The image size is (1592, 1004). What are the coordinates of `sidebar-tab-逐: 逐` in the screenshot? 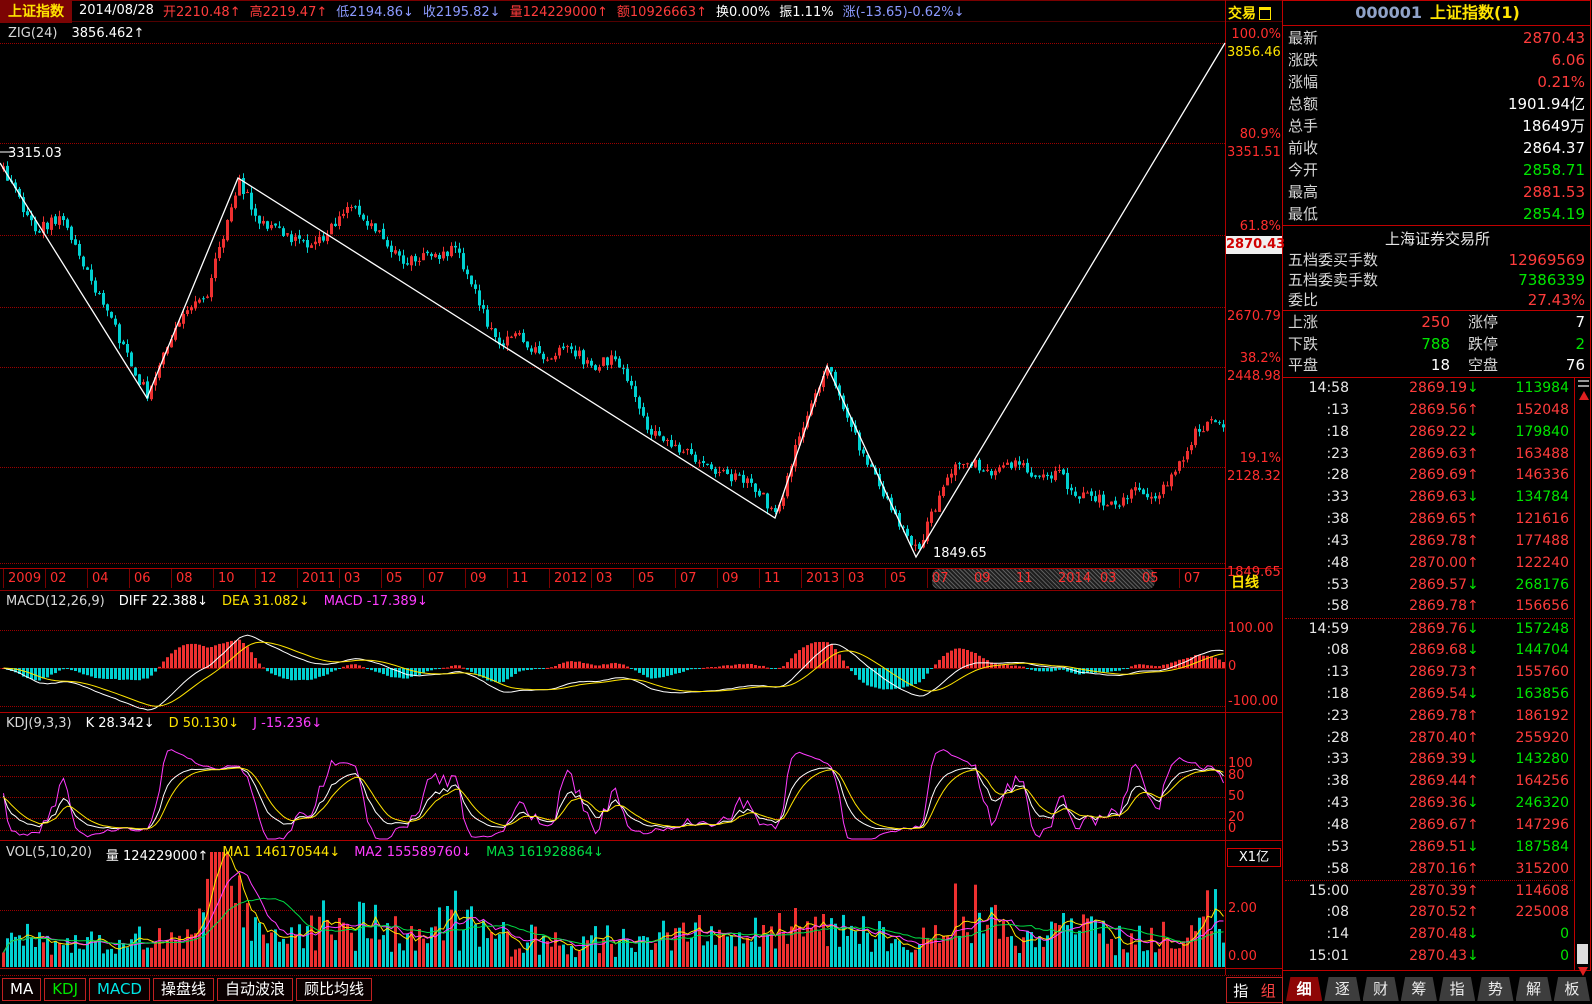 It's located at (1342, 989).